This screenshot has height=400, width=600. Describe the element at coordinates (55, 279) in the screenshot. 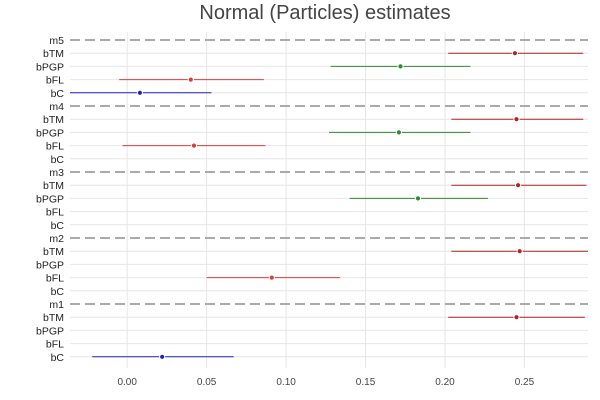

I see `row-label-m2-bFL: bFL` at that location.